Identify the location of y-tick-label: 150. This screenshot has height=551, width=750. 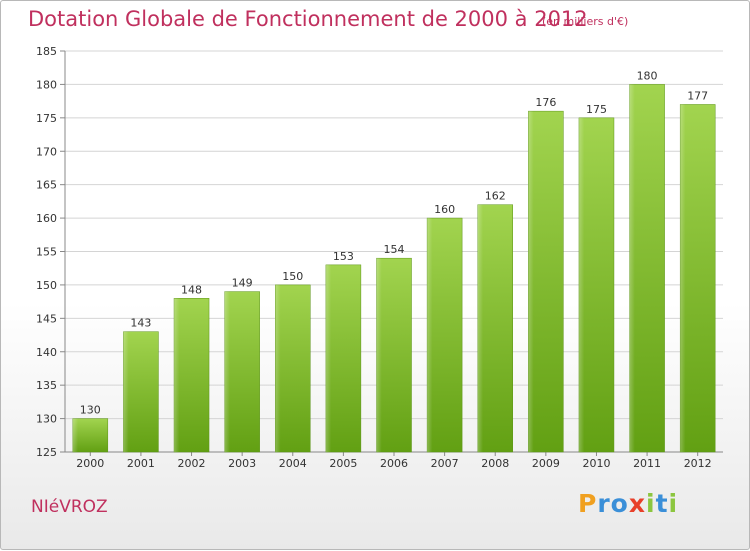
(46, 285).